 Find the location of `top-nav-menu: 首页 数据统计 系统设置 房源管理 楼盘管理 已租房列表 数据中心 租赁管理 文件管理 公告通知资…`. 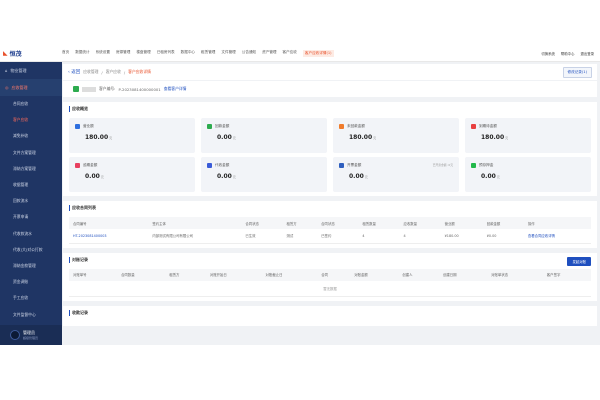

top-nav-menu: 首页 数据统计 系统设置 房源管理 楼盘管理 已租房列表 数据中心 租赁管理 文件管理 公告通知资… is located at coordinates (198, 53).